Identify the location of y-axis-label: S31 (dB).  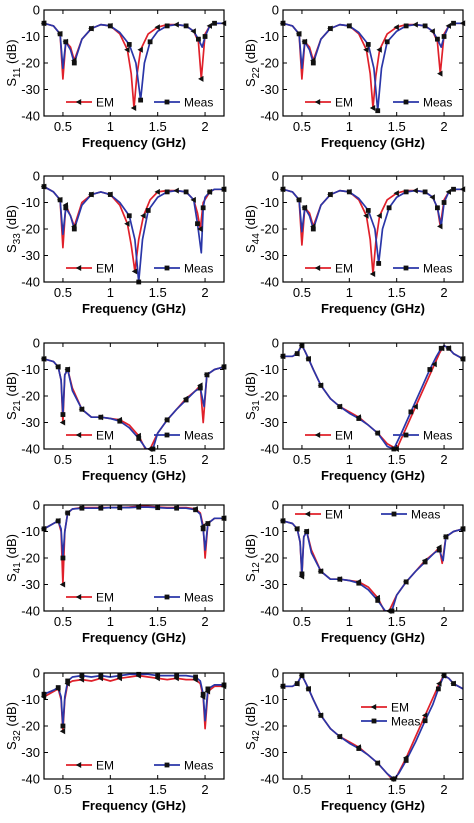
(252, 396).